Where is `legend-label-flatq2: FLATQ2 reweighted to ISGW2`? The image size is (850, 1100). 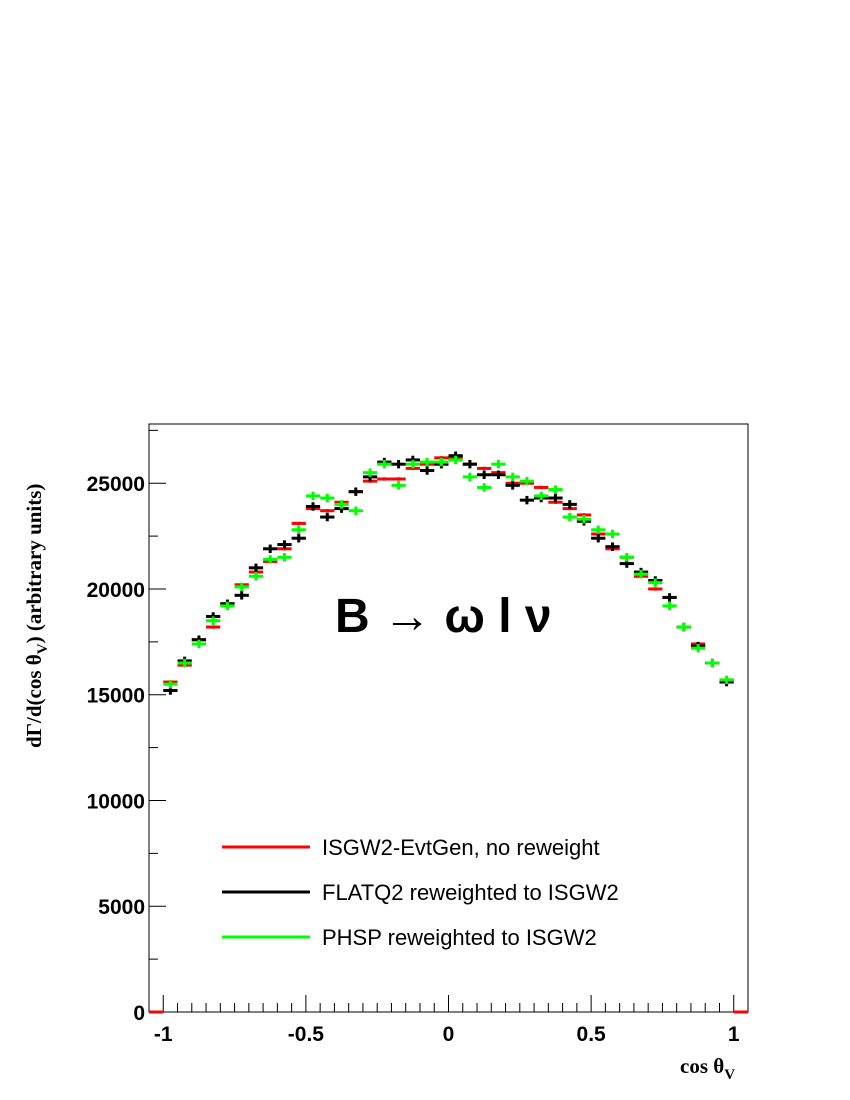
legend-label-flatq2: FLATQ2 reweighted to ISGW2 is located at coordinates (470, 892).